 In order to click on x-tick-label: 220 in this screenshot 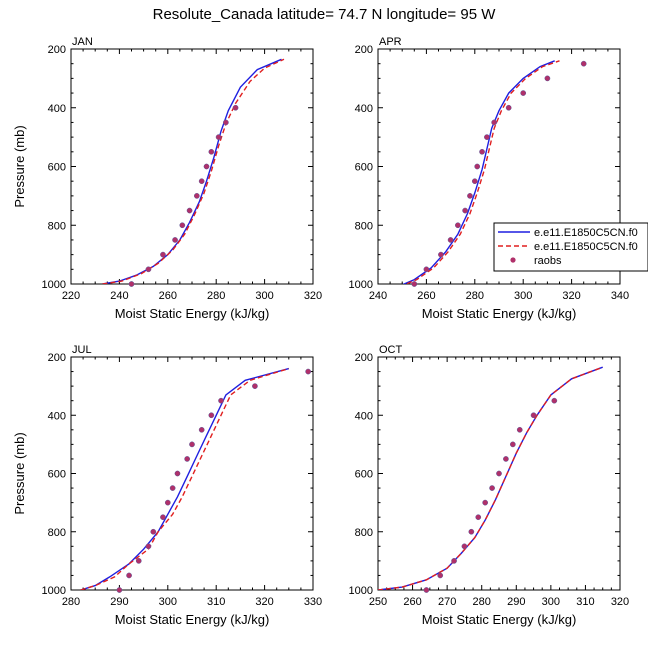, I will do `click(71, 296)`.